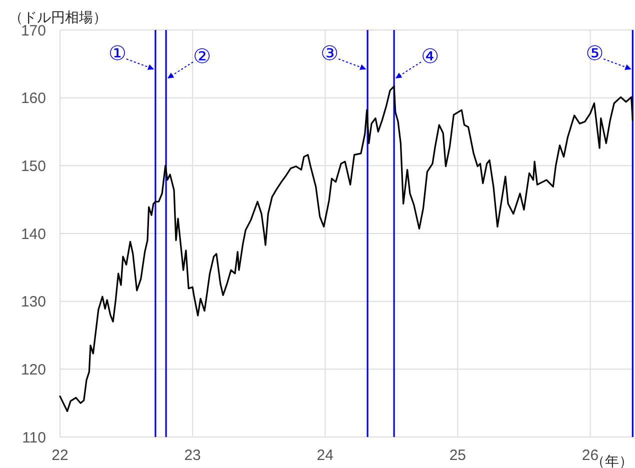  I want to click on ref-line-label: ④, so click(430, 57).